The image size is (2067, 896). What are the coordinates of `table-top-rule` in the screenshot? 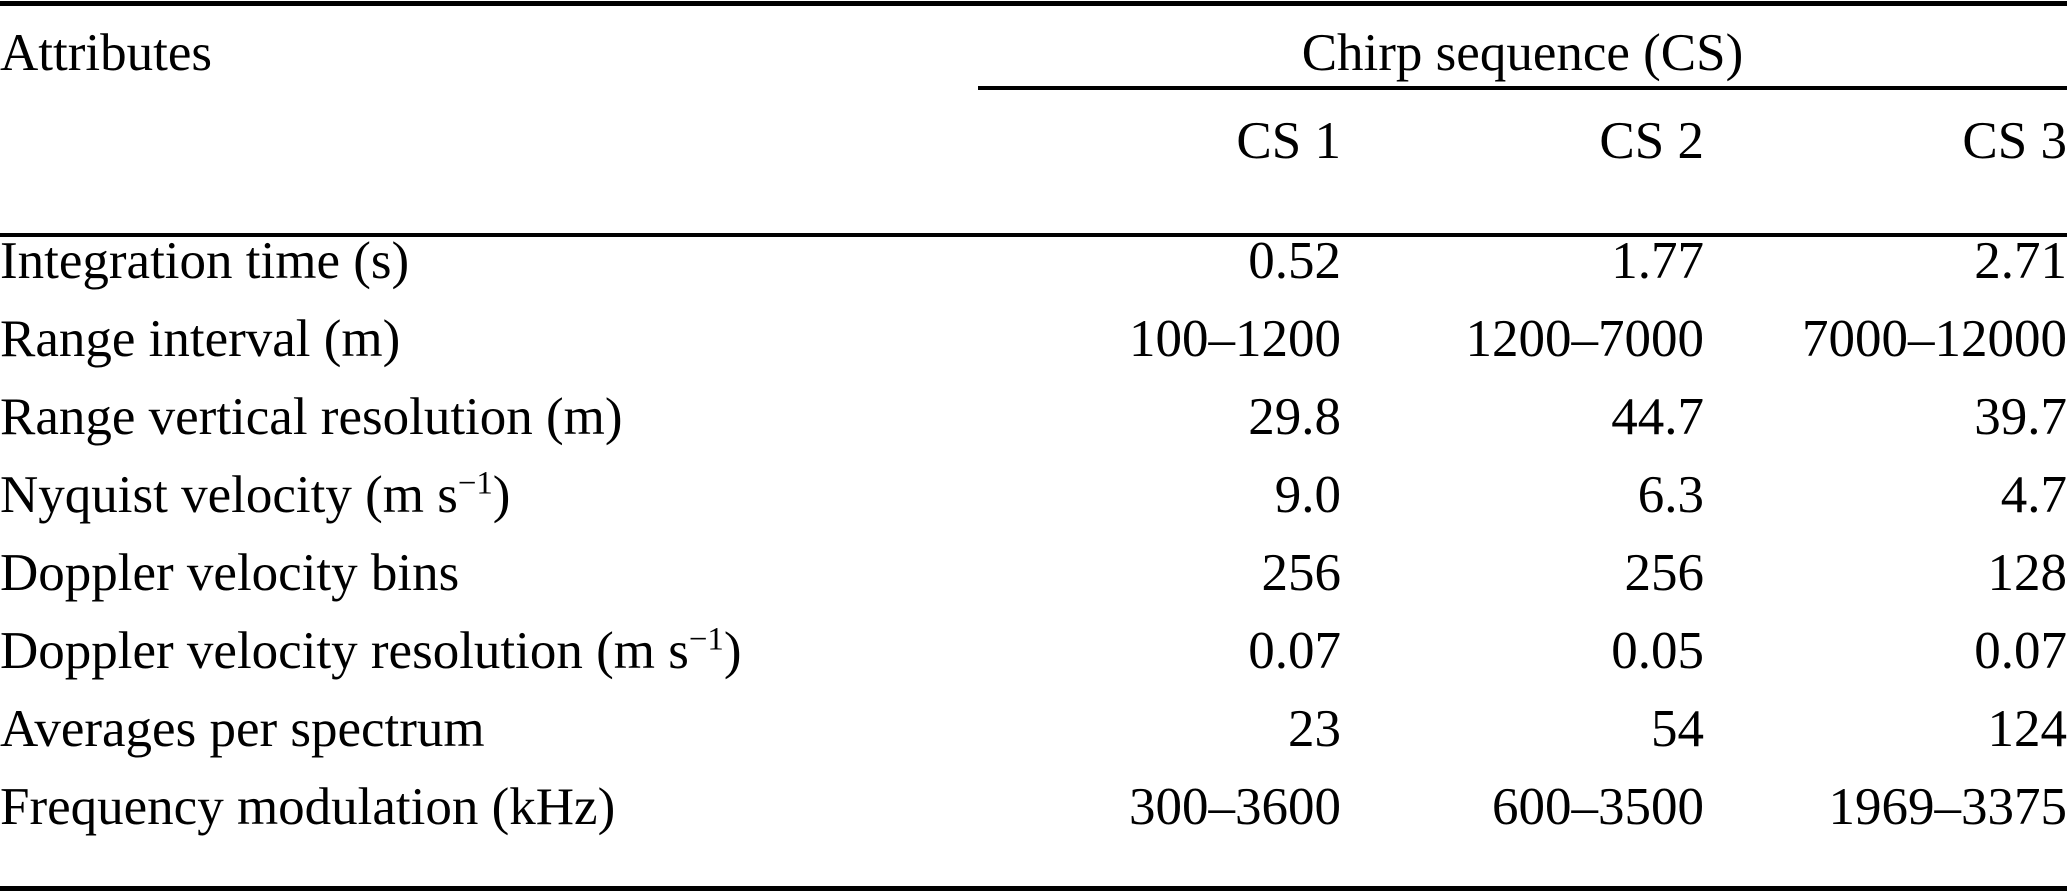 It's located at (1033, 3).